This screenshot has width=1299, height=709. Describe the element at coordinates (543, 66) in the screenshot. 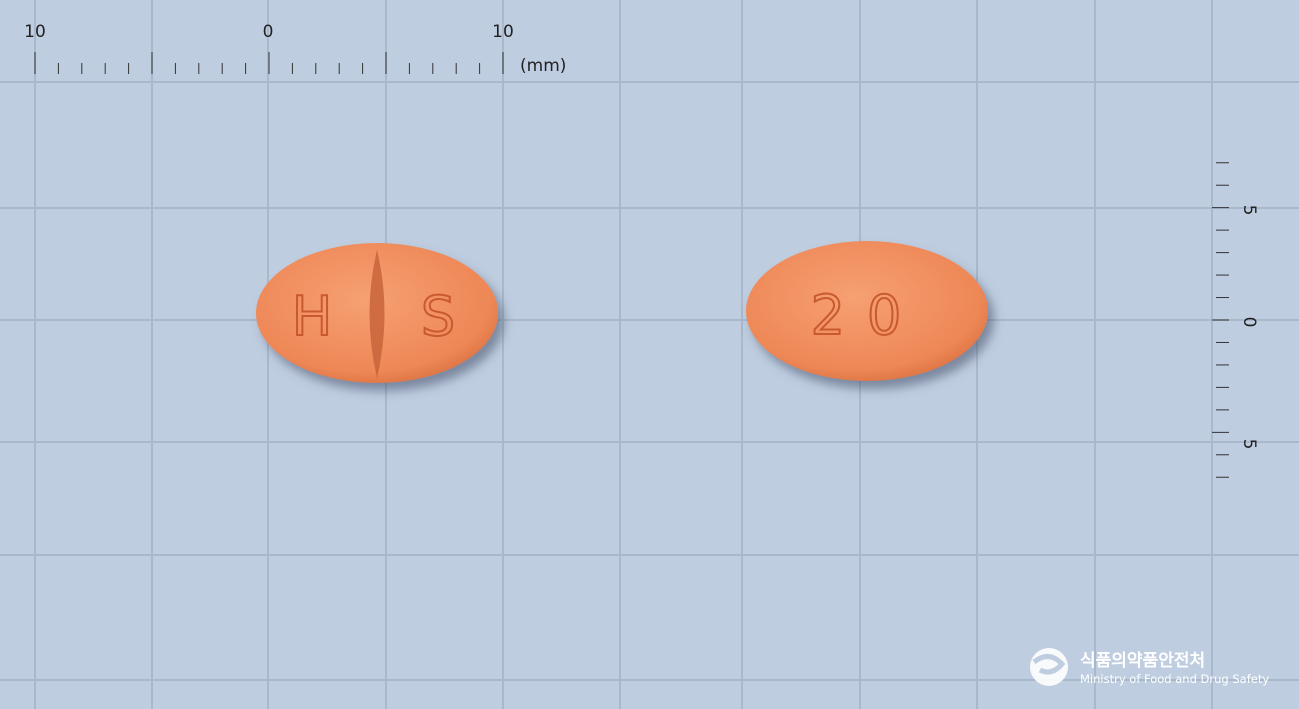

I see `ruler-unit: (mm)` at that location.